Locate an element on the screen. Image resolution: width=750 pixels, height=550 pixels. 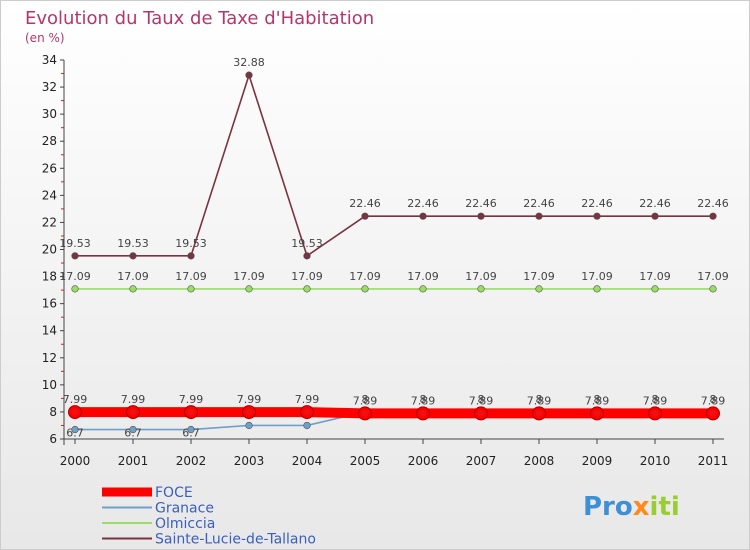
x-tick-label: 2009 is located at coordinates (597, 461).